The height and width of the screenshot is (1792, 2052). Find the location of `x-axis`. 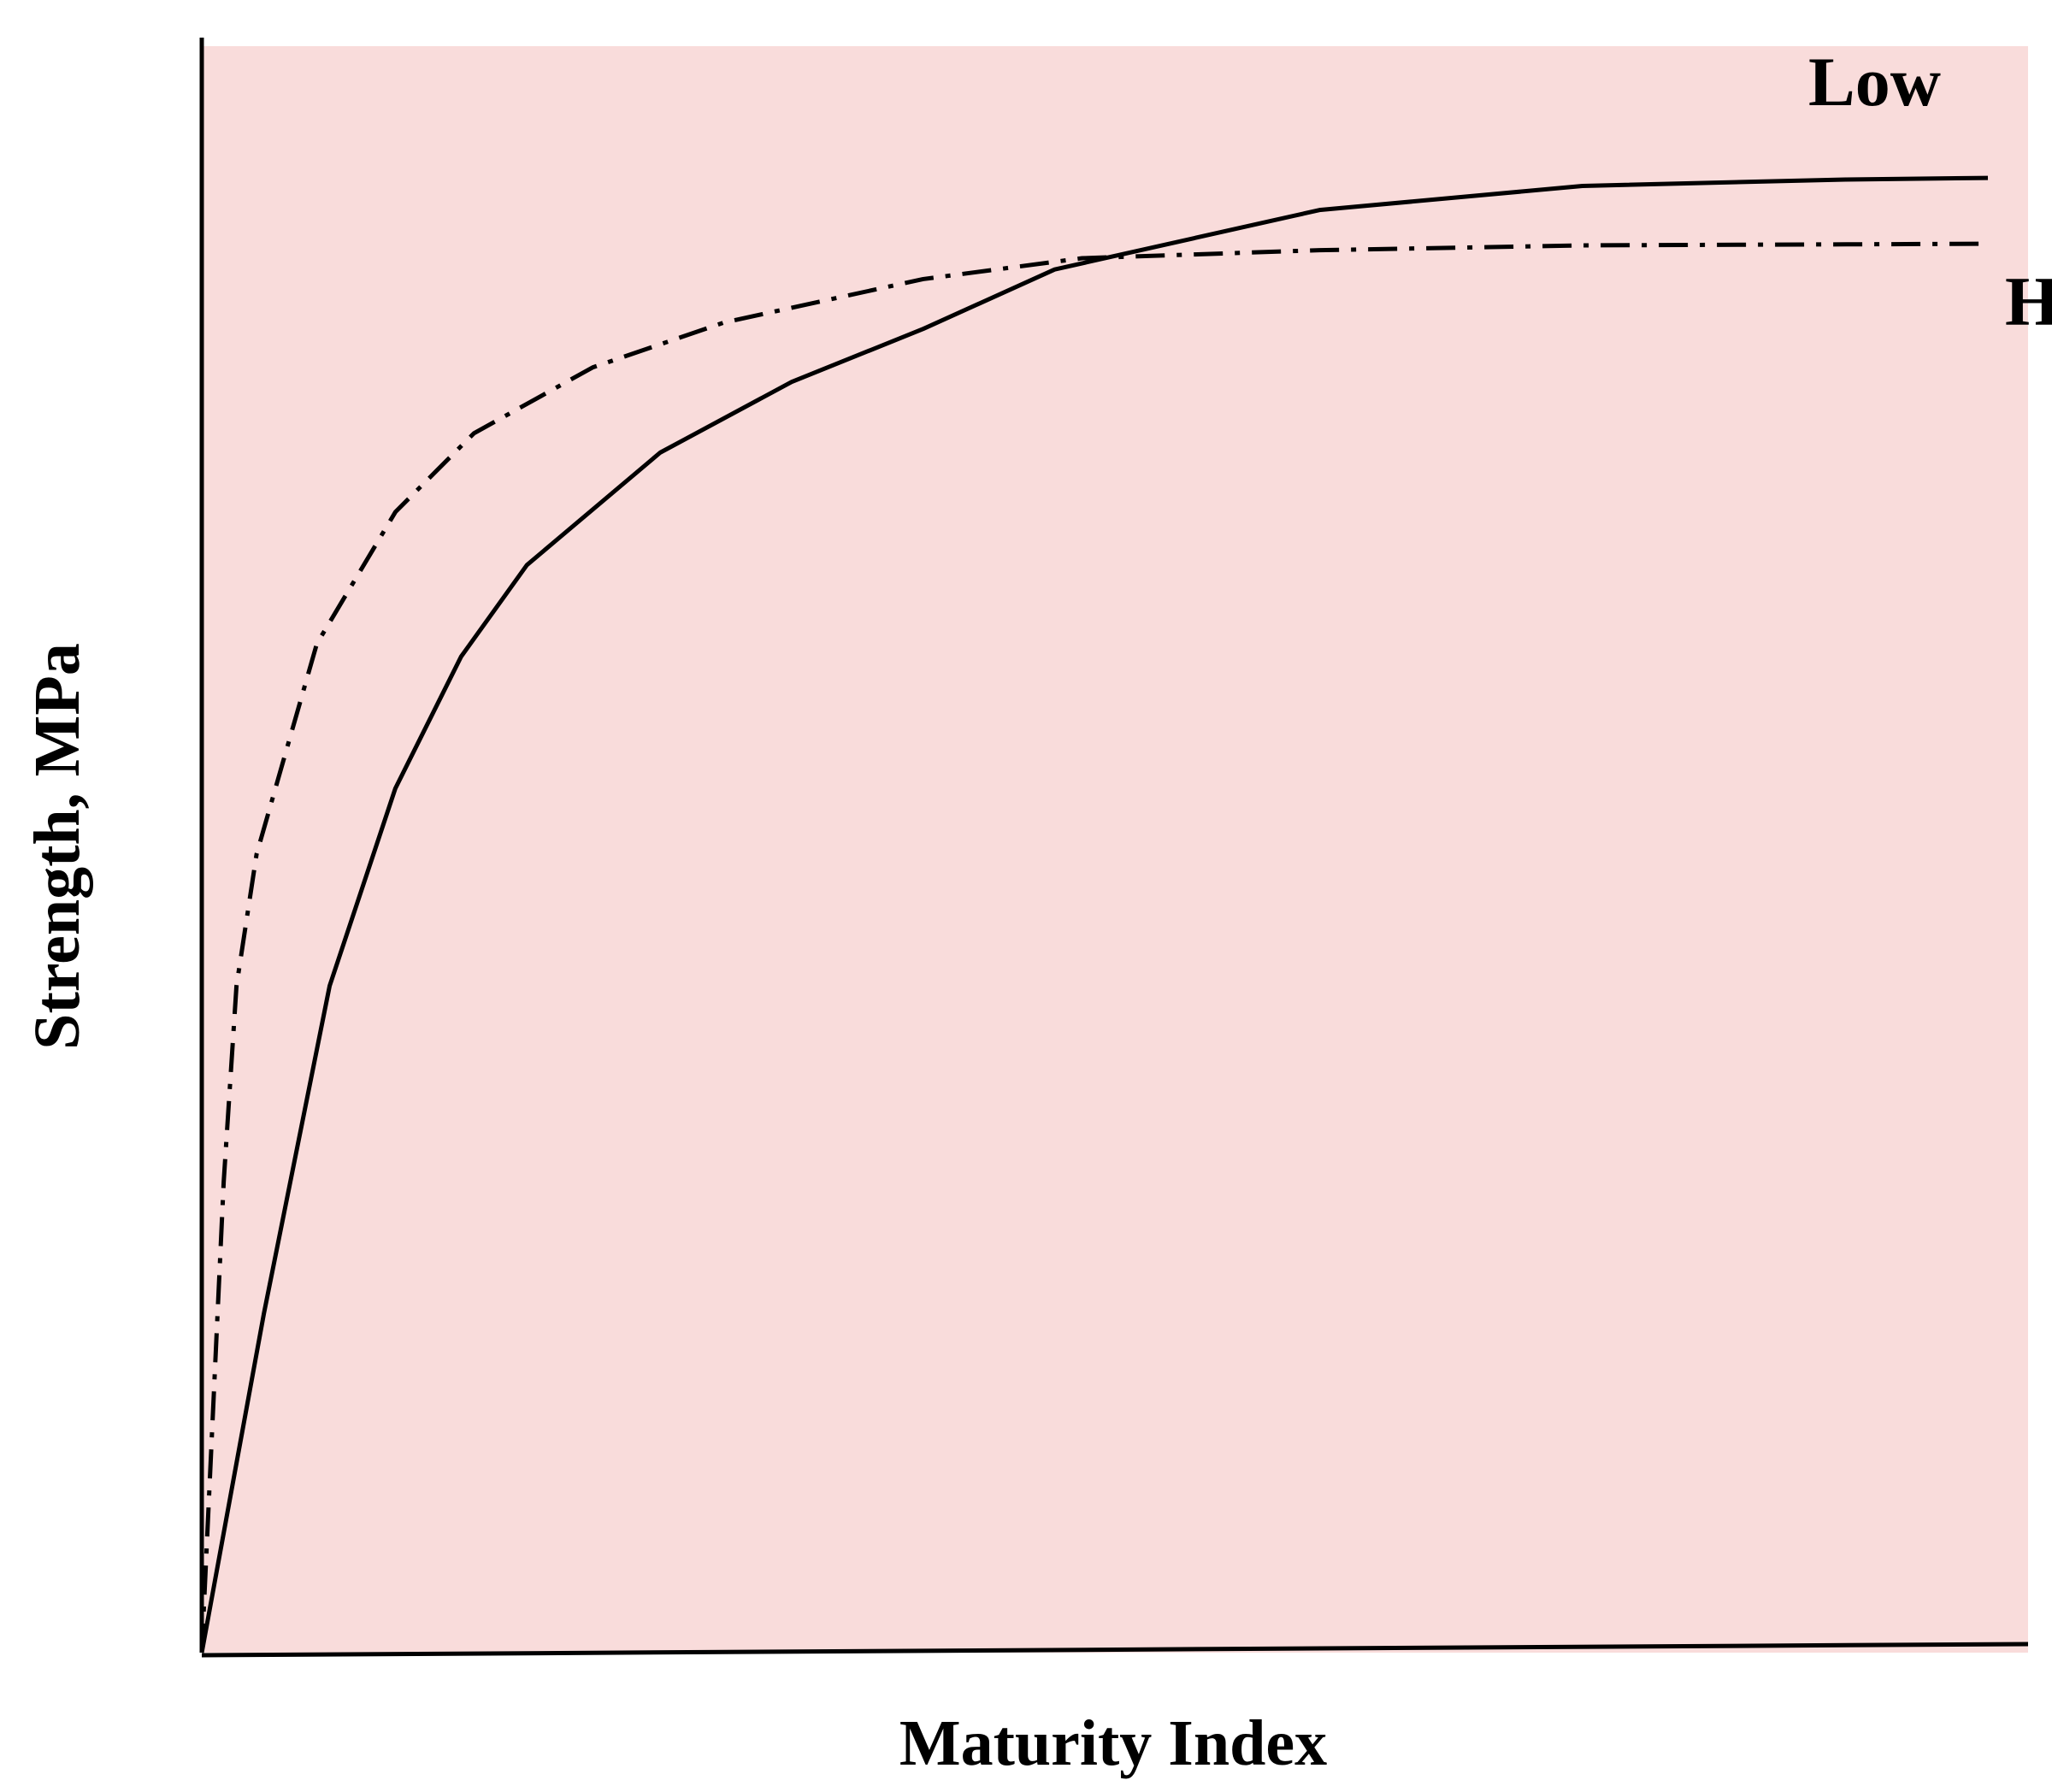

x-axis is located at coordinates (1115, 1650).